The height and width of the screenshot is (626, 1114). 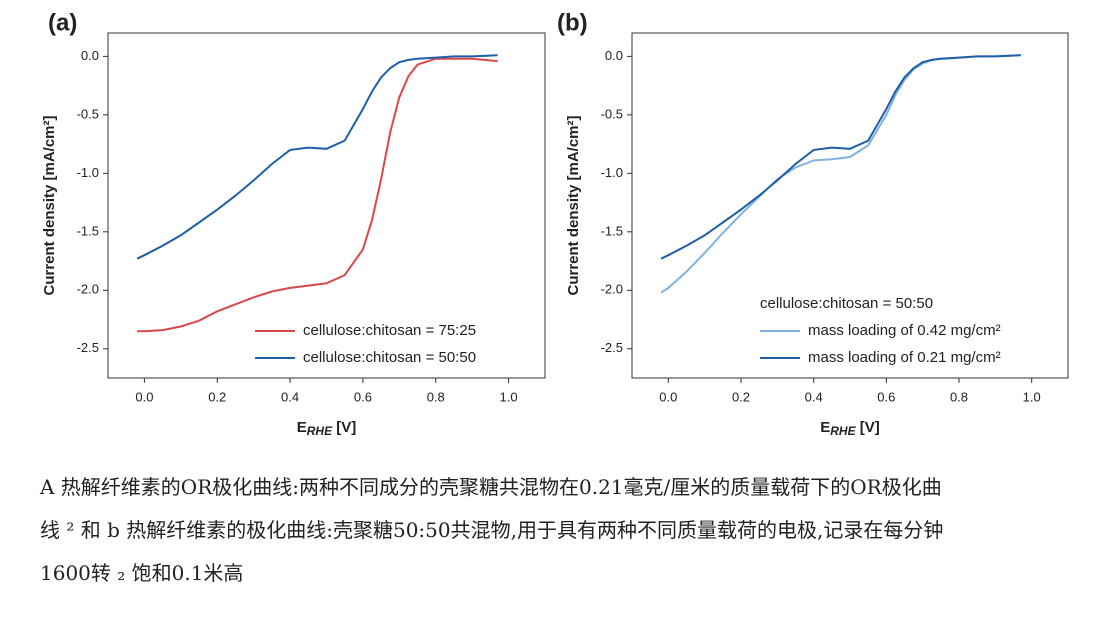 What do you see at coordinates (572, 22) in the screenshot?
I see `panel-label: (b)` at bounding box center [572, 22].